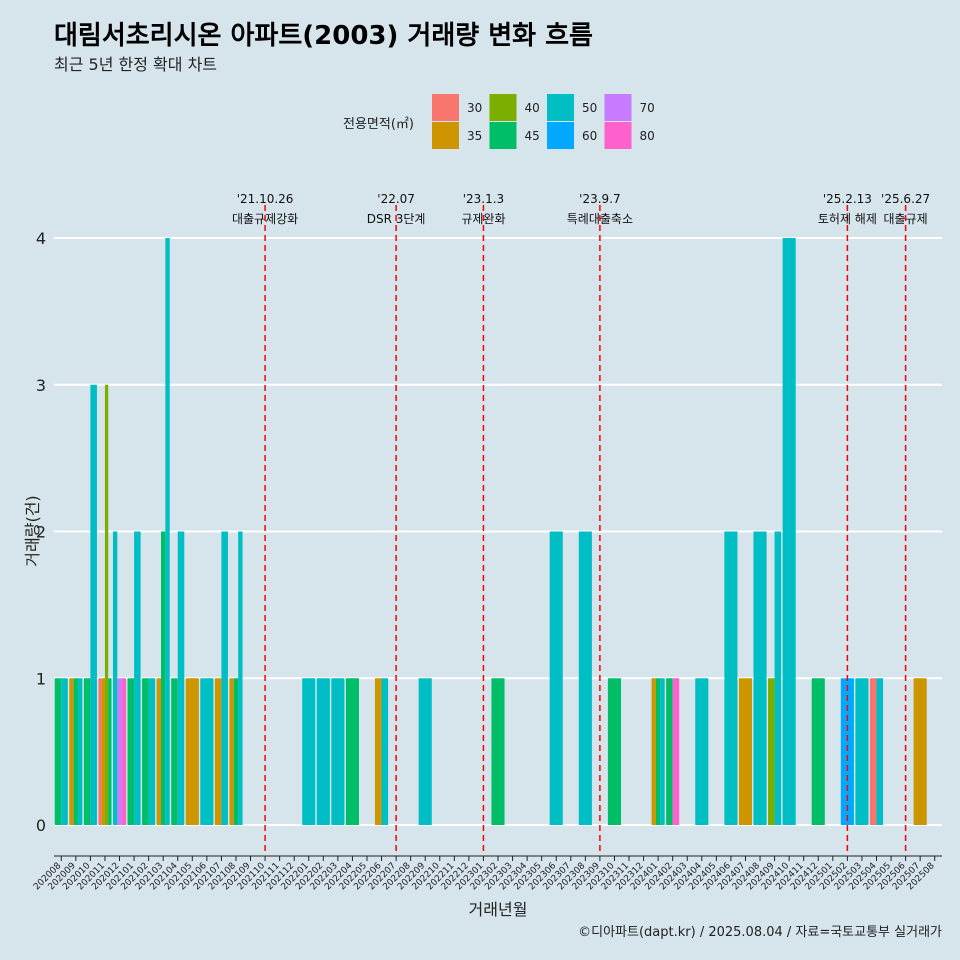  I want to click on legend-label-30: 30, so click(474, 108).